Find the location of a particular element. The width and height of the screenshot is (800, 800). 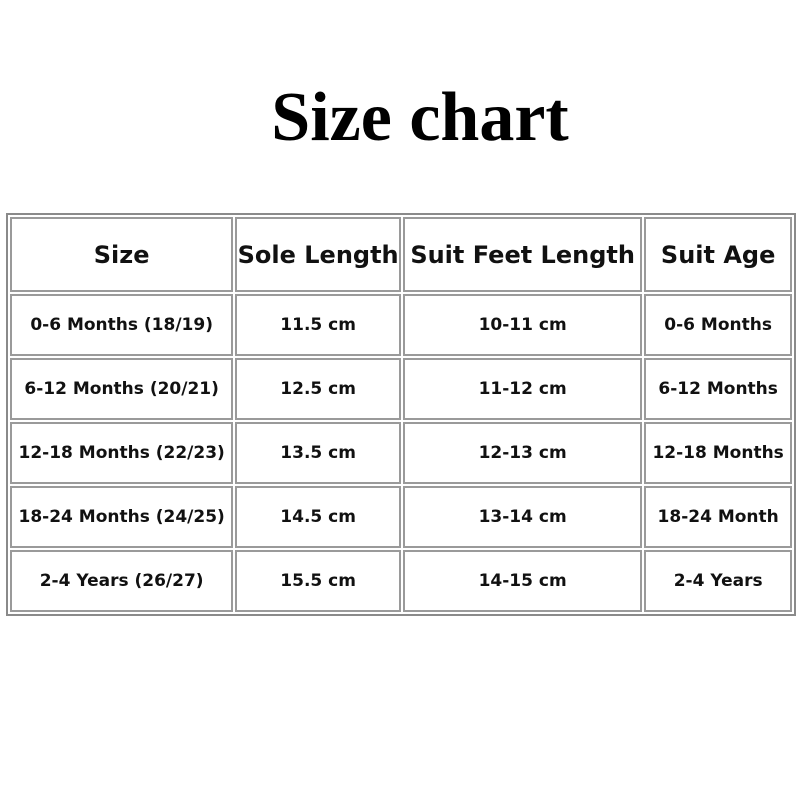

header-suit-feet-length: Suit Feet Length is located at coordinates (522, 254).